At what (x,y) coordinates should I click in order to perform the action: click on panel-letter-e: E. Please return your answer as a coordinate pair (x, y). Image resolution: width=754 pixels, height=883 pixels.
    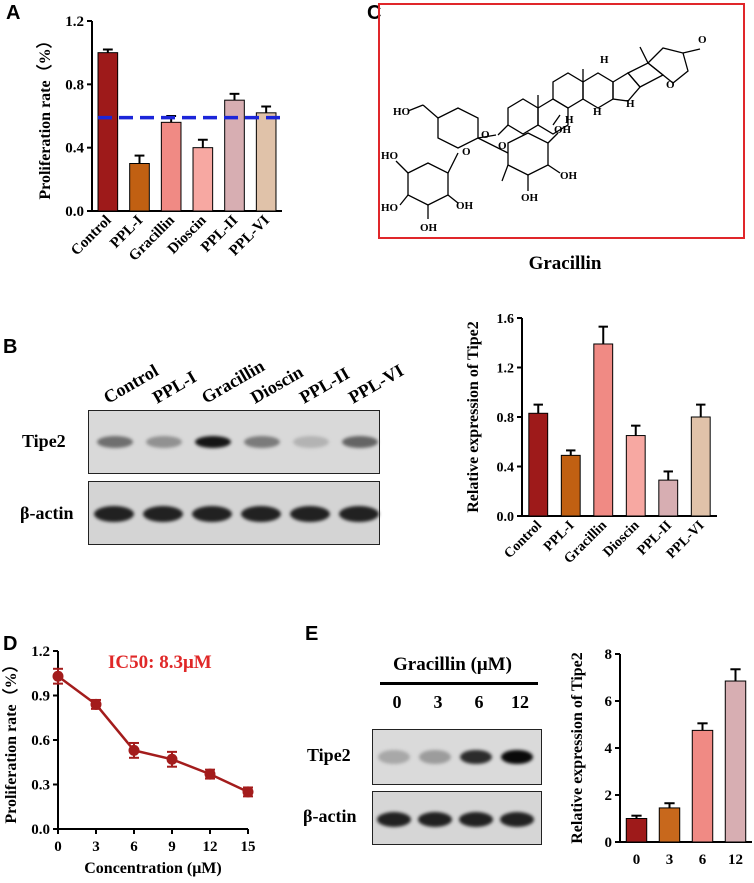
    Looking at the image, I should click on (312, 634).